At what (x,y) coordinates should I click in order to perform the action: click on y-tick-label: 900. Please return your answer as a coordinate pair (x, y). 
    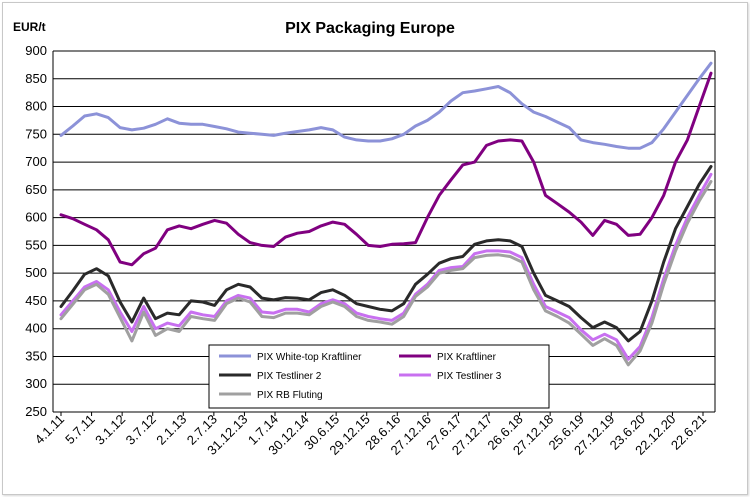
    Looking at the image, I should click on (36, 50).